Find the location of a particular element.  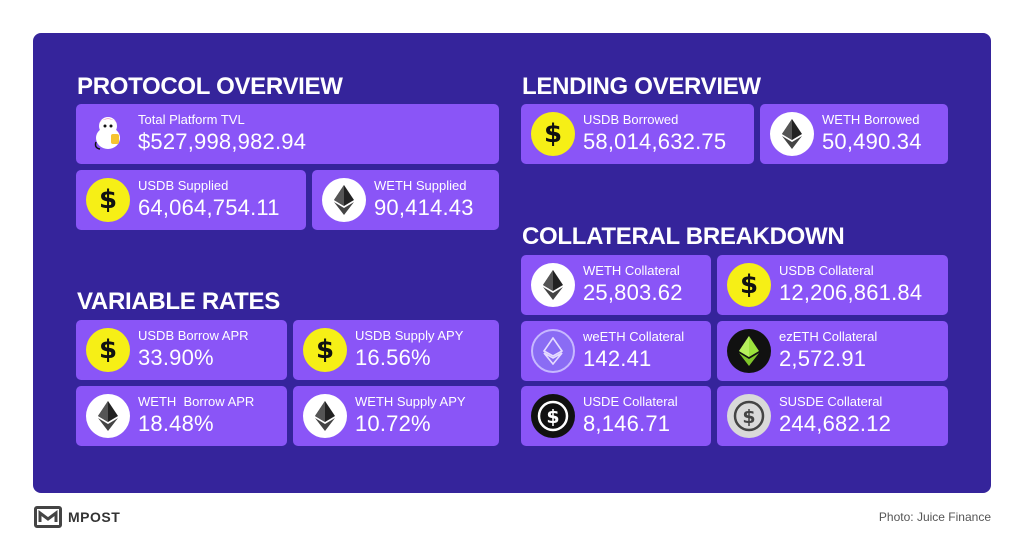

weth-borrowed-card: WETH Borrowed 50,490.34 is located at coordinates (854, 134).